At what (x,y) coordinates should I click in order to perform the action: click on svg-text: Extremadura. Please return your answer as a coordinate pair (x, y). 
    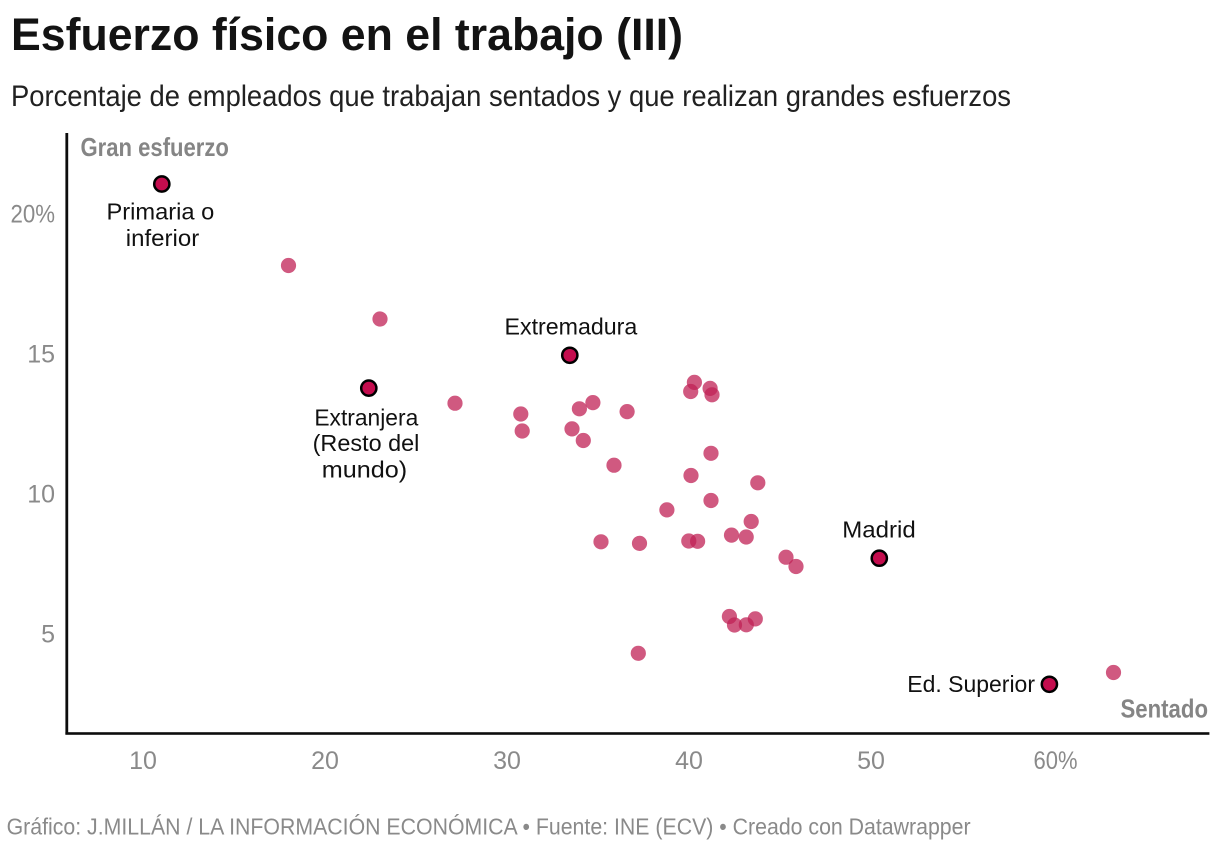
    Looking at the image, I should click on (571, 327).